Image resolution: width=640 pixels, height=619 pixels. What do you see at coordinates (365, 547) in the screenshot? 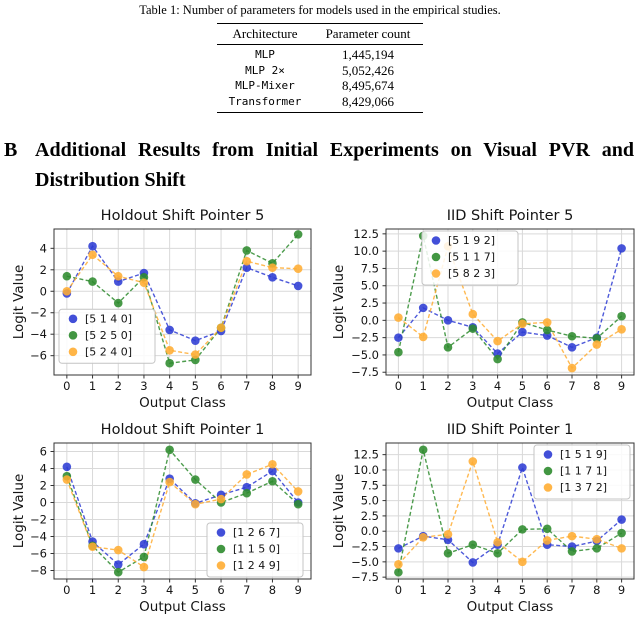
I see `svg-text: −2.5` at bounding box center [365, 547].